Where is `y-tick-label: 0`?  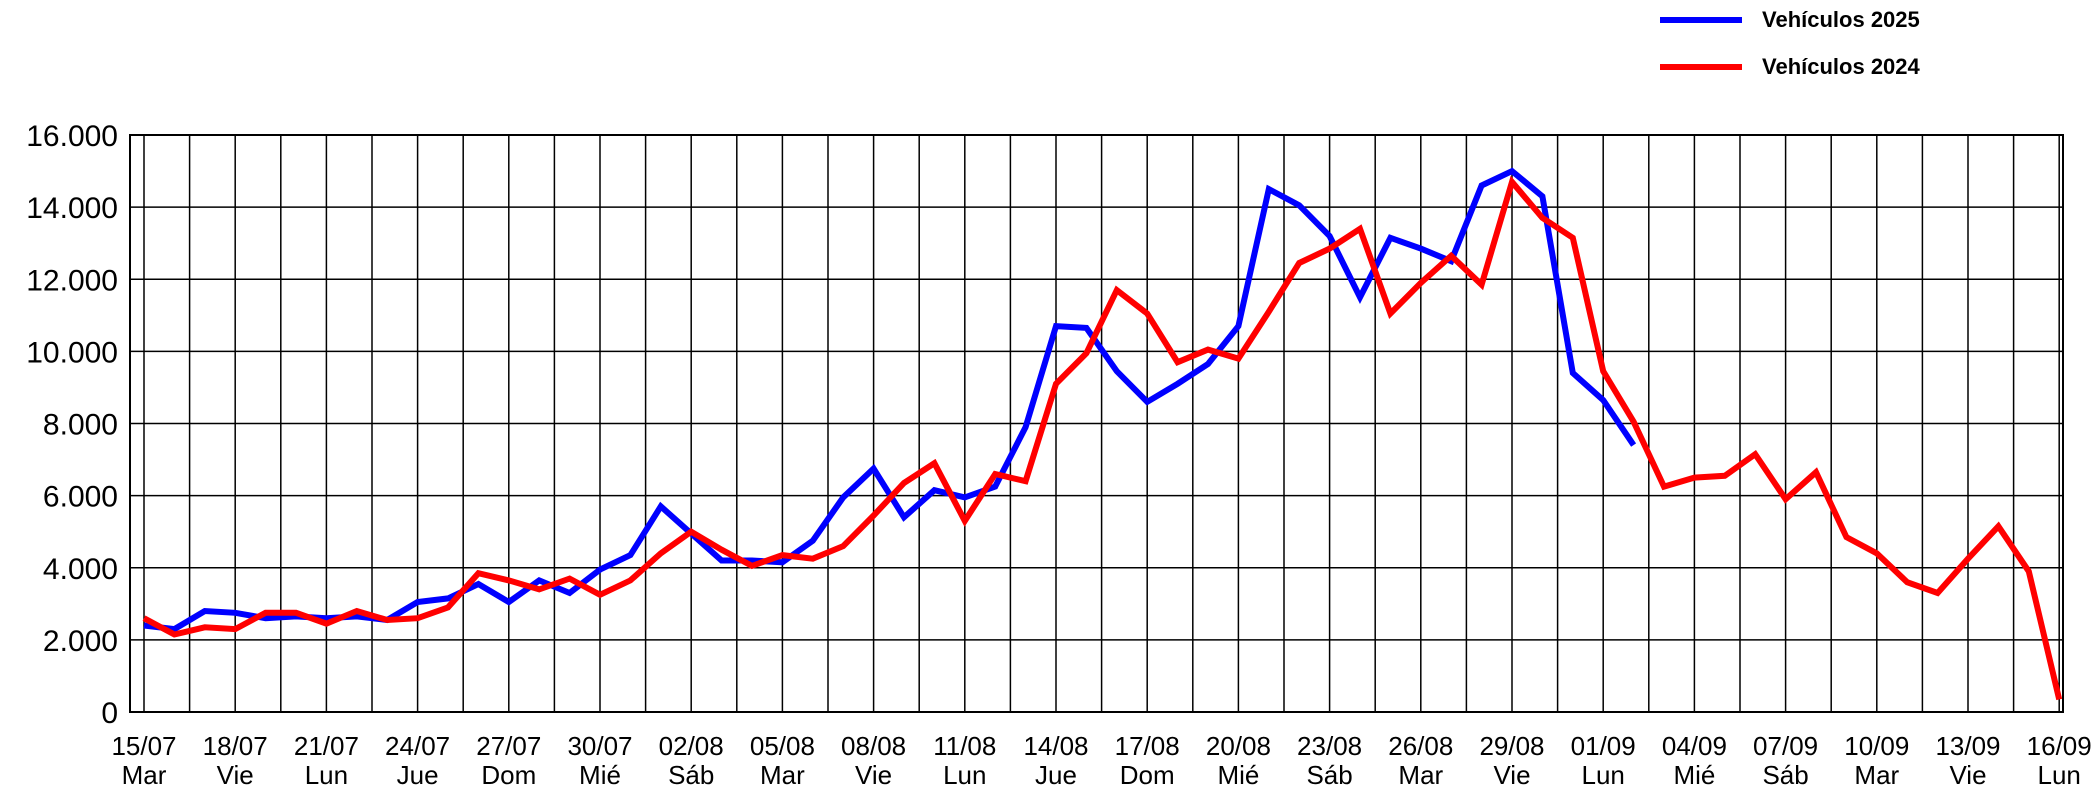
y-tick-label: 0 is located at coordinates (109, 713).